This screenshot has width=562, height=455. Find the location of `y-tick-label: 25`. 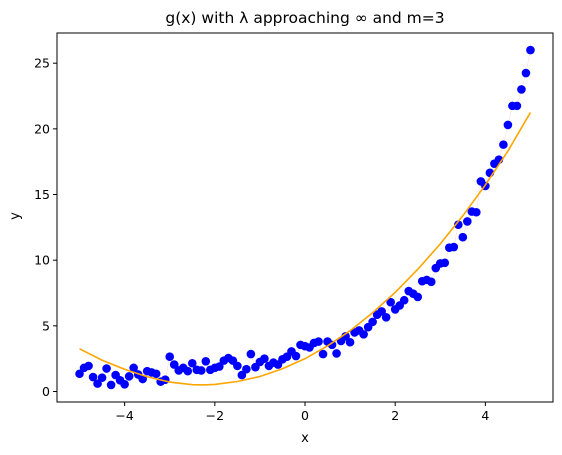

y-tick-label: 25 is located at coordinates (42, 63).